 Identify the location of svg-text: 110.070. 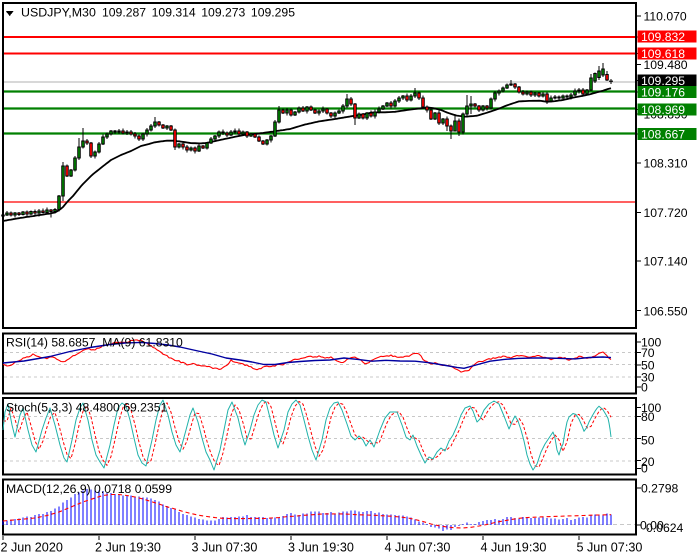
(665, 17).